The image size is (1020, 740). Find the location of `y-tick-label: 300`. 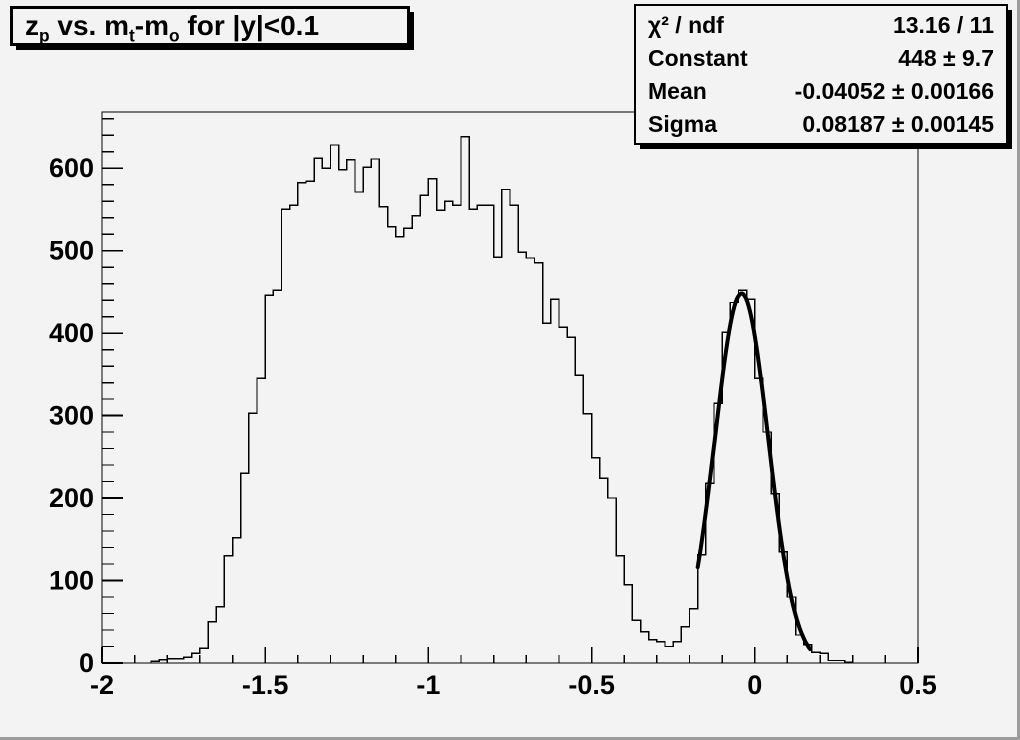

y-tick-label: 300 is located at coordinates (71, 416).